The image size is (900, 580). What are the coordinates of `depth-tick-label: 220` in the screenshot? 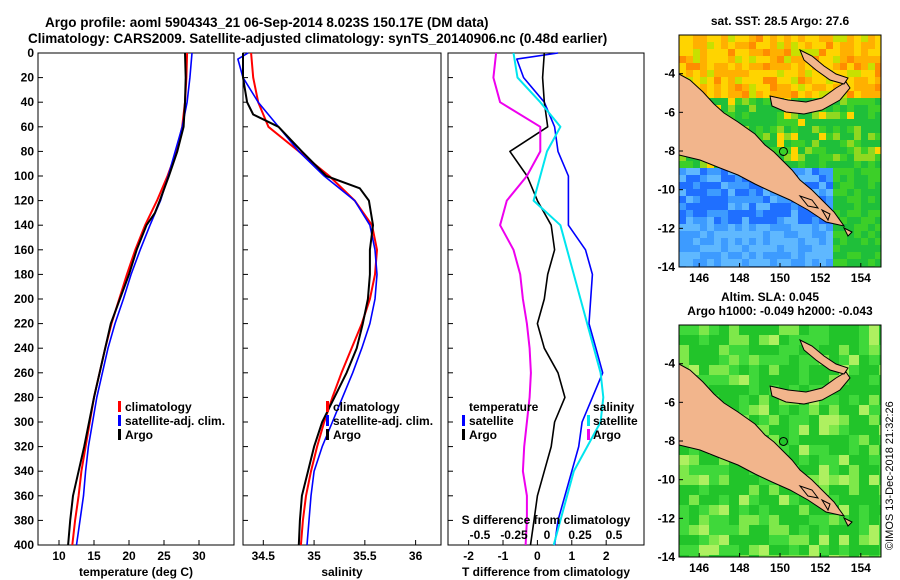 It's located at (24, 324).